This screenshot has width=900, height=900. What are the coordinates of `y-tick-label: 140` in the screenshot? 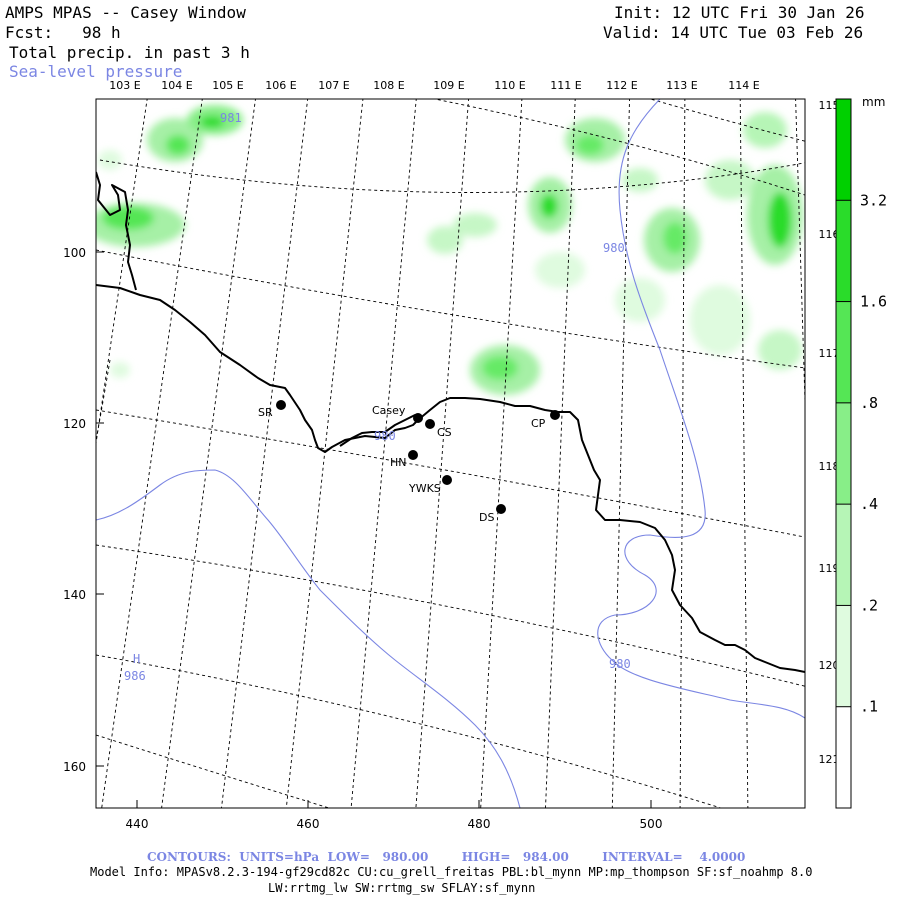 It's located at (74, 595).